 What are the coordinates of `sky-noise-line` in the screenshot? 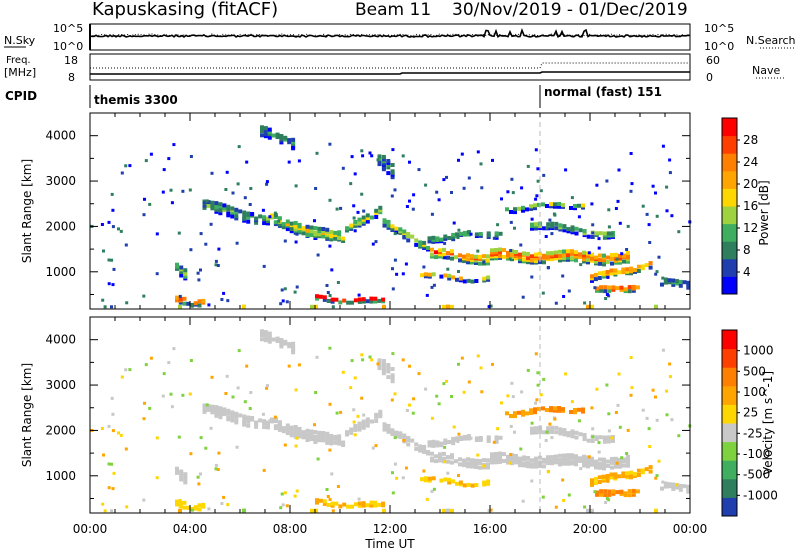 It's located at (390, 33).